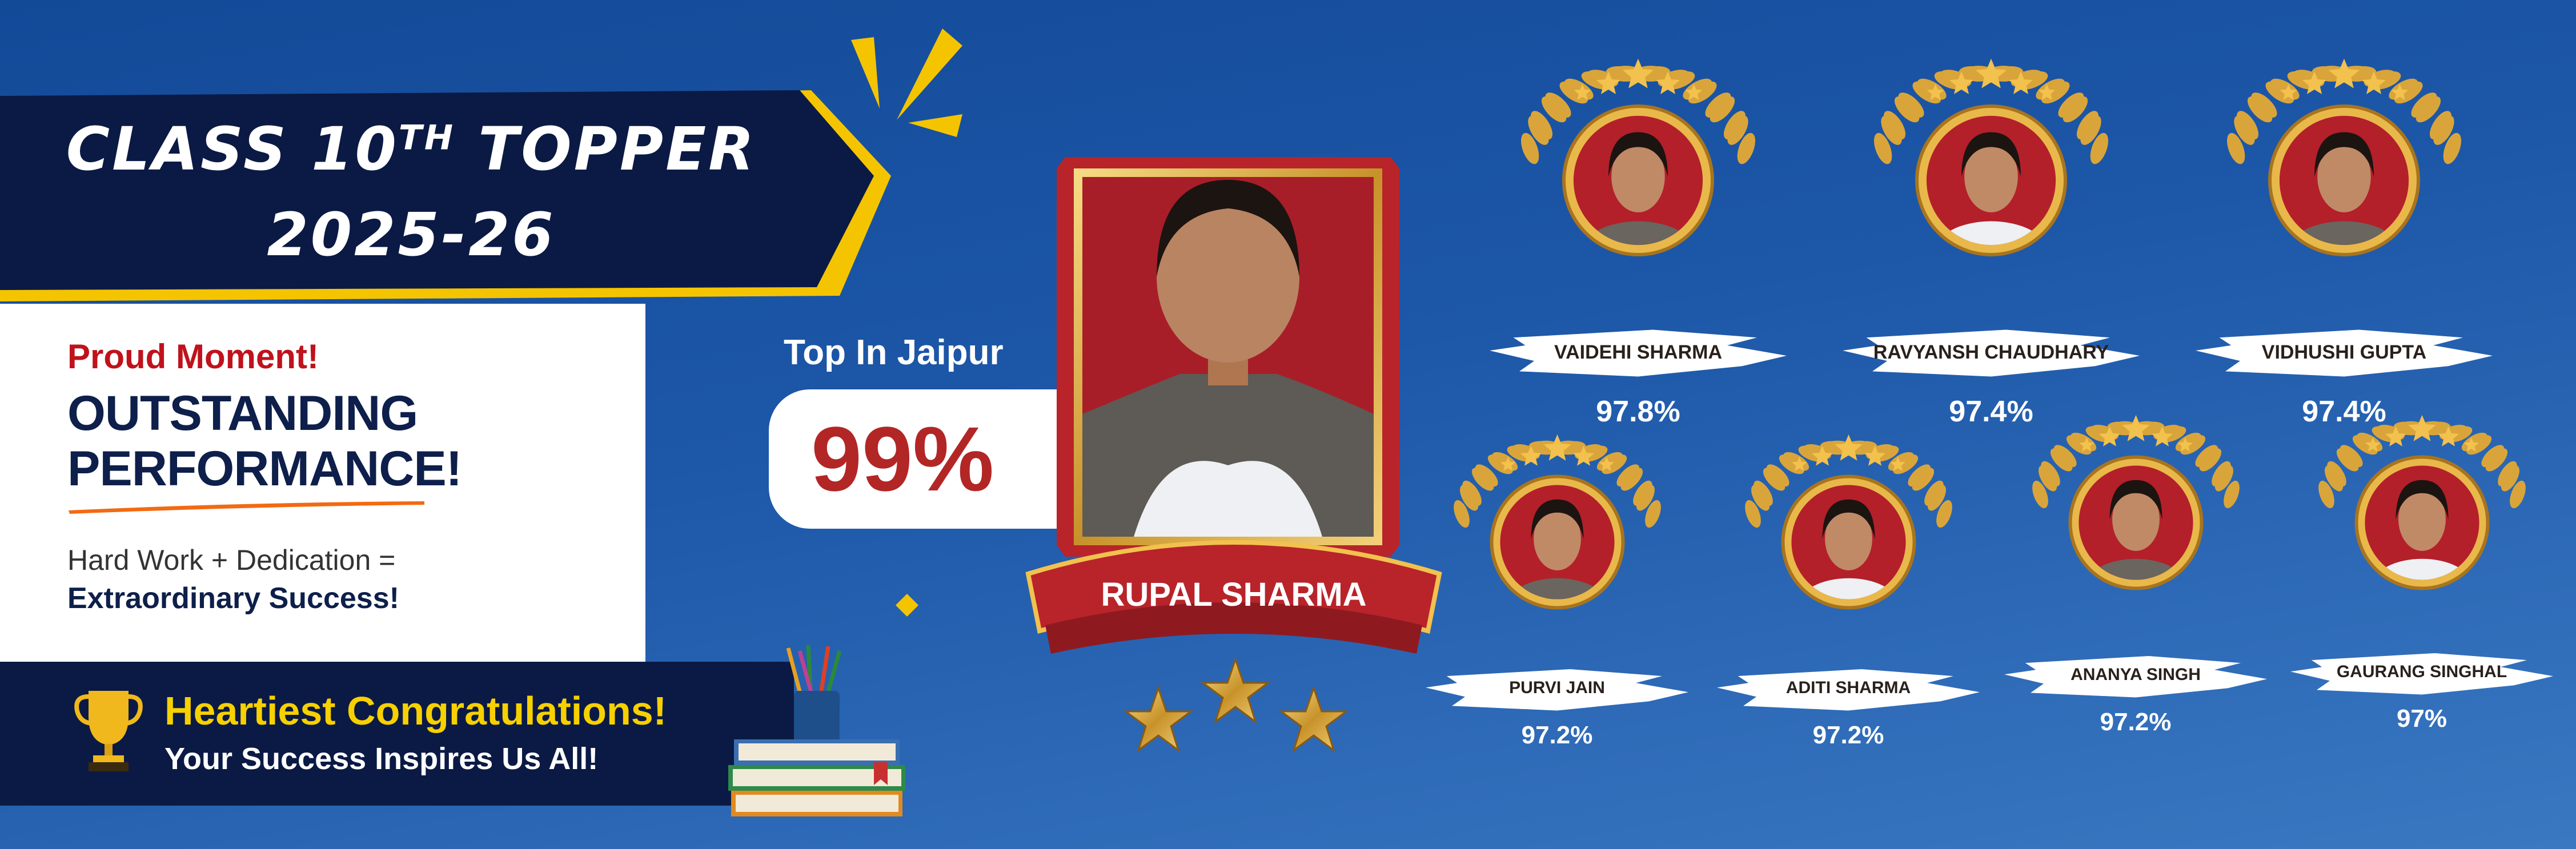  Describe the element at coordinates (902, 459) in the screenshot. I see `top-score: 99%` at that location.